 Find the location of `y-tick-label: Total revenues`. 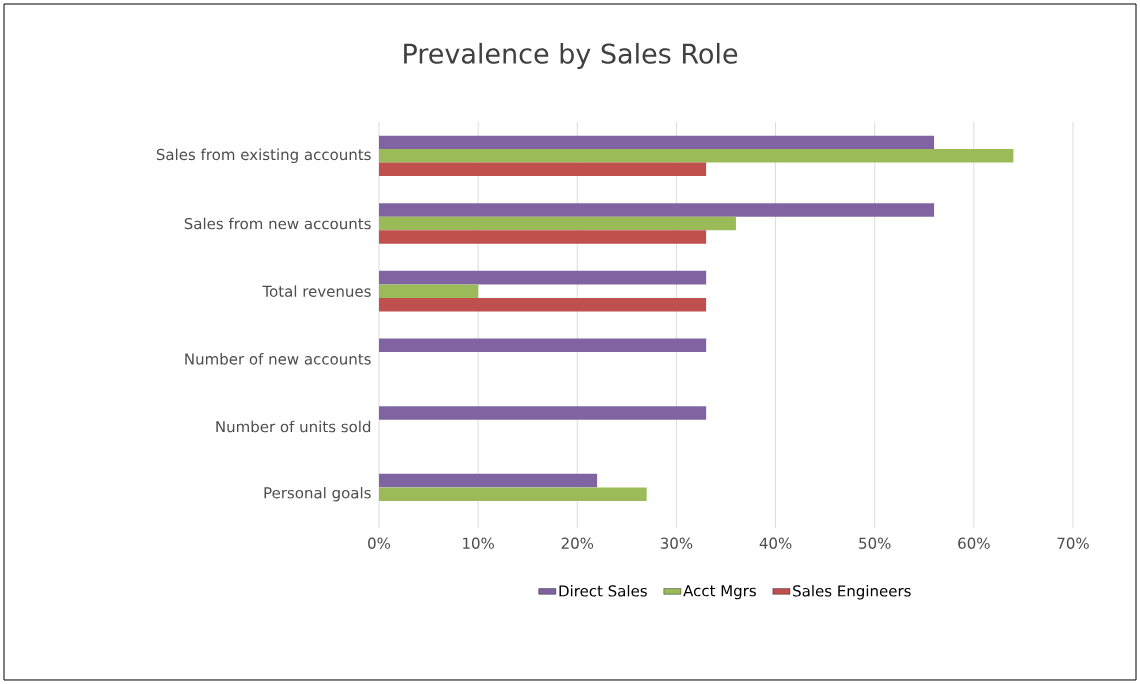

y-tick-label: Total revenues is located at coordinates (316, 291).